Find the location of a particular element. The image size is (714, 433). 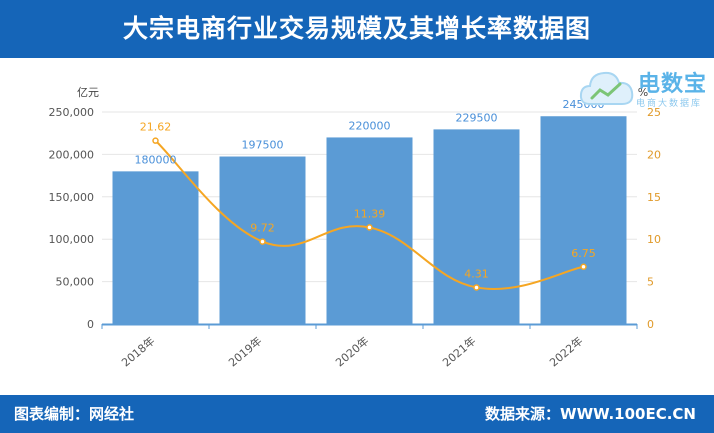

footer-source: 数据来源：WWW.100EC.CN is located at coordinates (590, 414).